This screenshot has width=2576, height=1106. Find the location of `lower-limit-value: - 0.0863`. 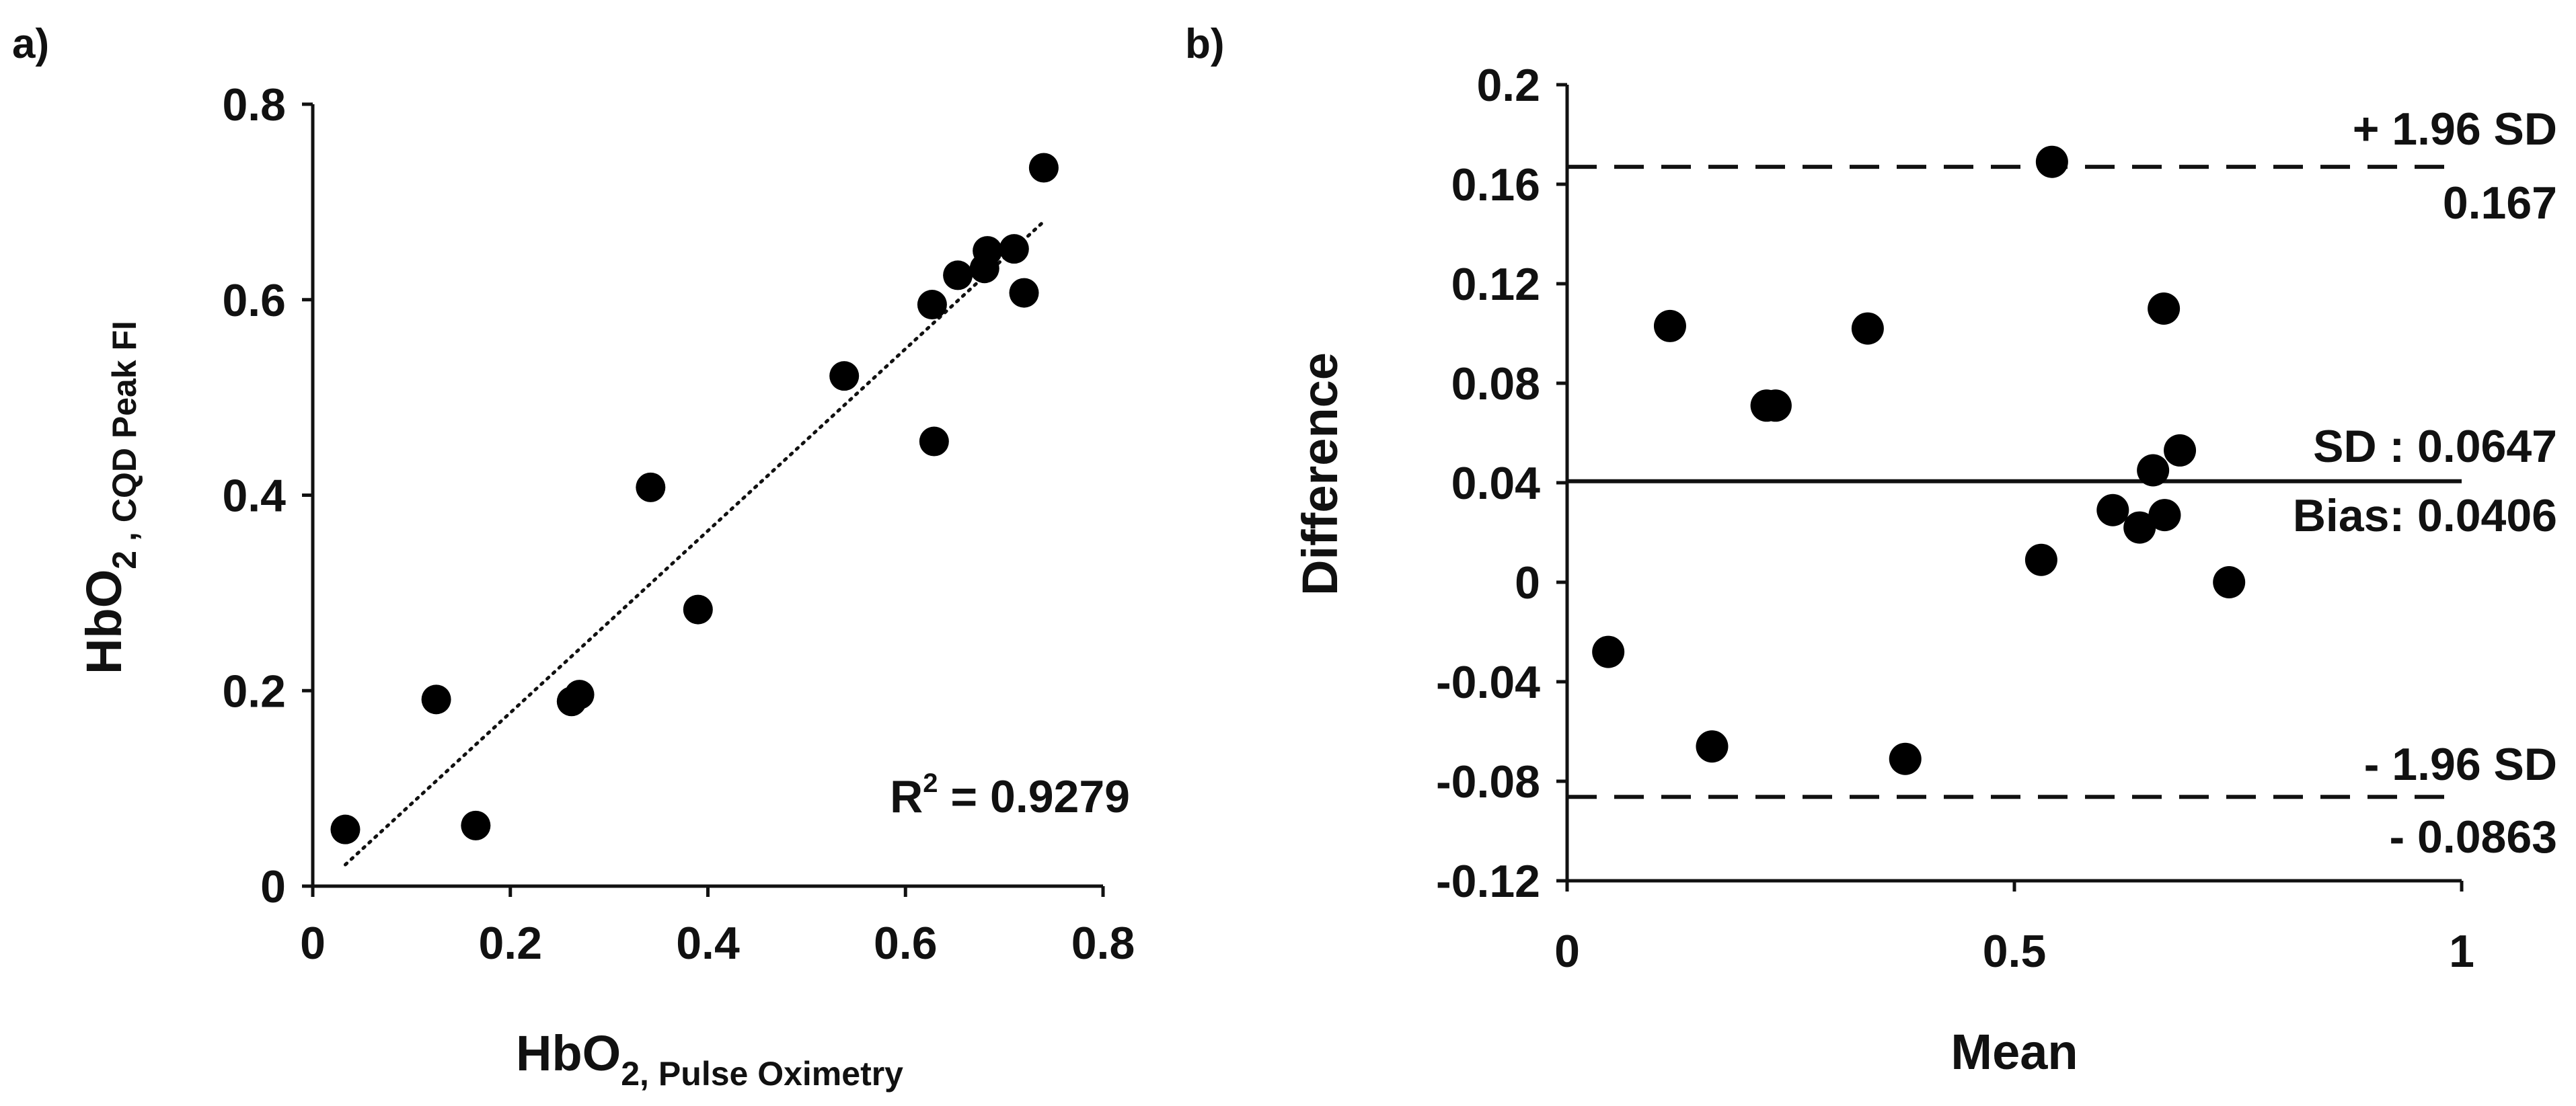

lower-limit-value: - 0.0863 is located at coordinates (2473, 837).